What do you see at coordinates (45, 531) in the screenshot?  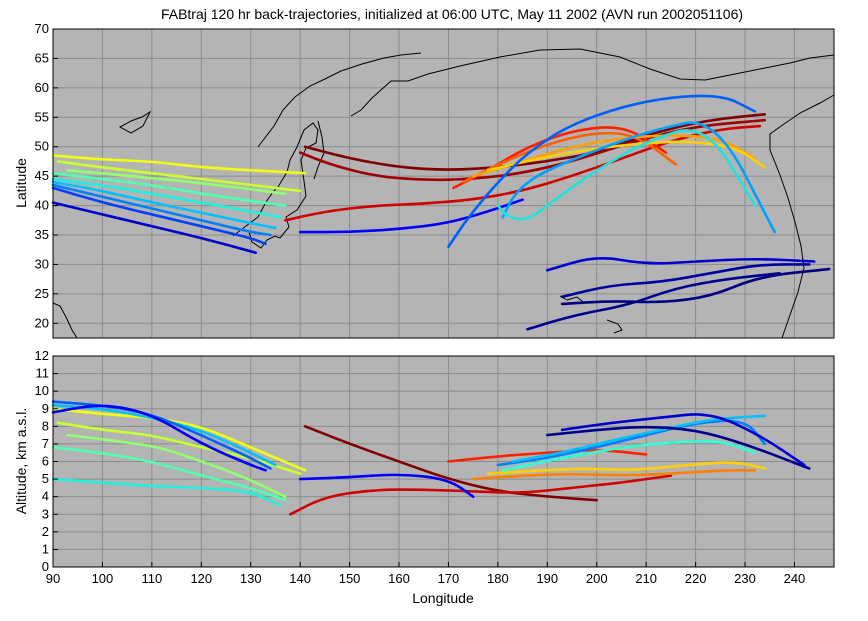 I see `altitude-ytick-label: 2` at bounding box center [45, 531].